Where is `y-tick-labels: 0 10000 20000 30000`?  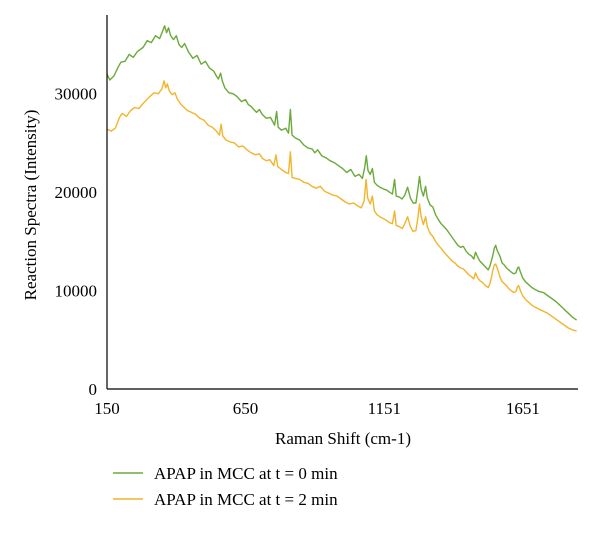
y-tick-labels: 0 10000 20000 30000 is located at coordinates (76, 242).